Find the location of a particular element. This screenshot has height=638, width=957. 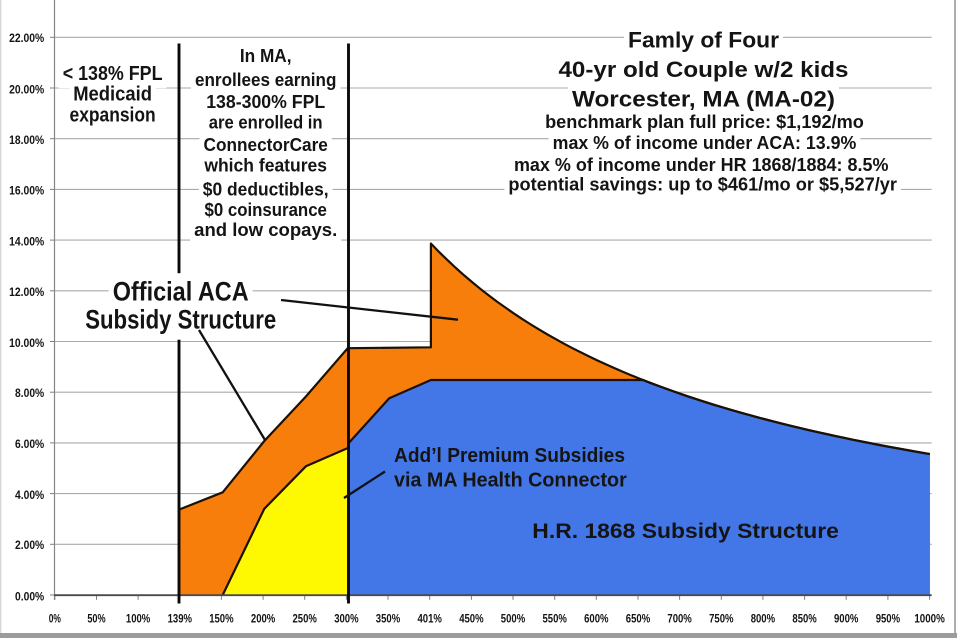

svg-text: 50% is located at coordinates (96, 618).